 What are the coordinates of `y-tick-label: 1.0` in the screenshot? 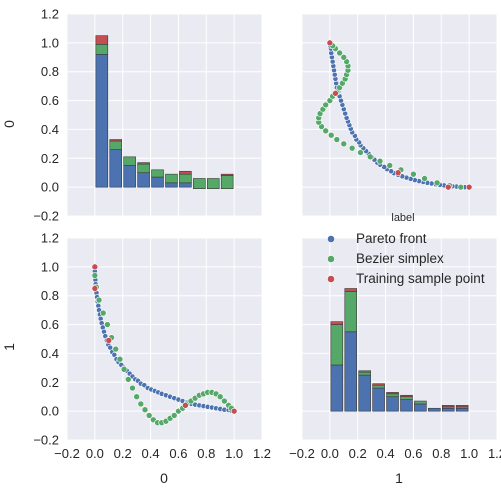 It's located at (50, 266).